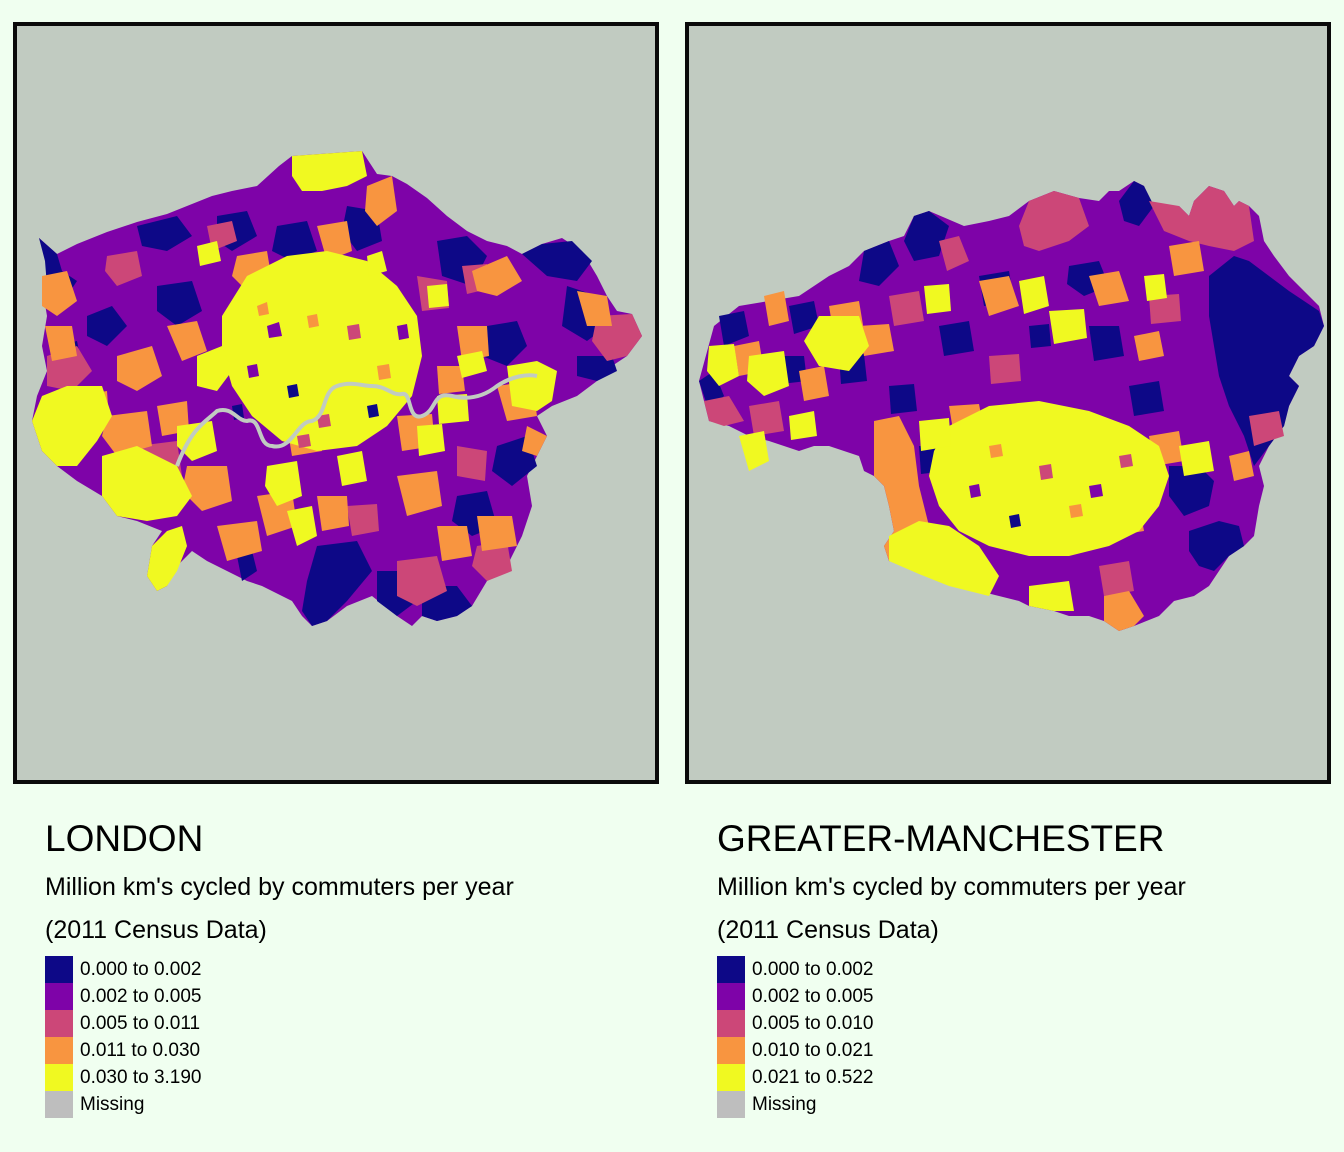 The image size is (1344, 1152). What do you see at coordinates (813, 1050) in the screenshot?
I see `legend-label: 0.010 to 0.021` at bounding box center [813, 1050].